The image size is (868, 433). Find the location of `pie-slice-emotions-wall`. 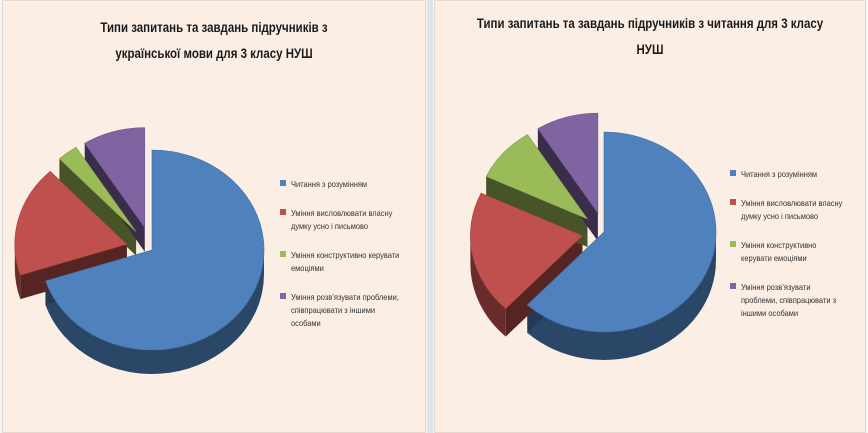

pie-slice-emotions-wall is located at coordinates (98, 207).